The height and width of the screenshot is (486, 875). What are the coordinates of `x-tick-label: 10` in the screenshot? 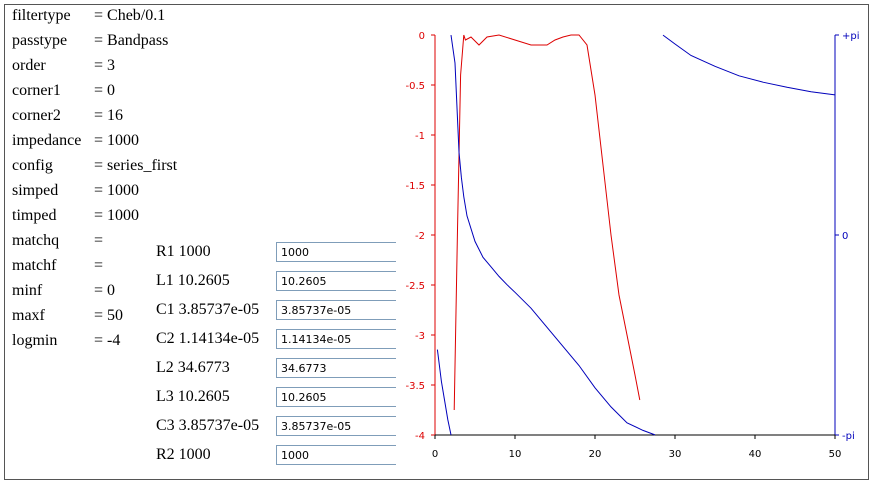 It's located at (515, 454).